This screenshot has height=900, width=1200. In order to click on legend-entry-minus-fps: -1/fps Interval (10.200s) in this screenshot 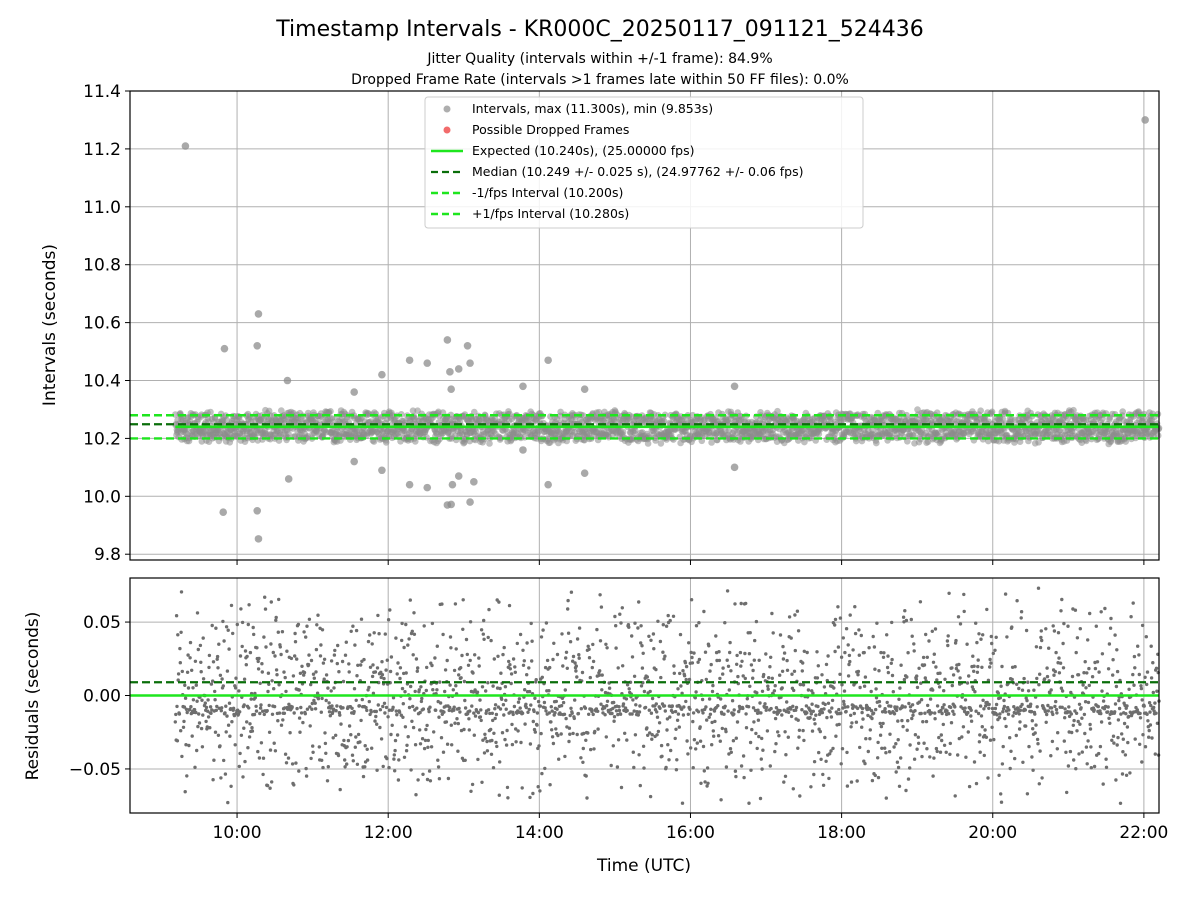, I will do `click(527, 192)`.